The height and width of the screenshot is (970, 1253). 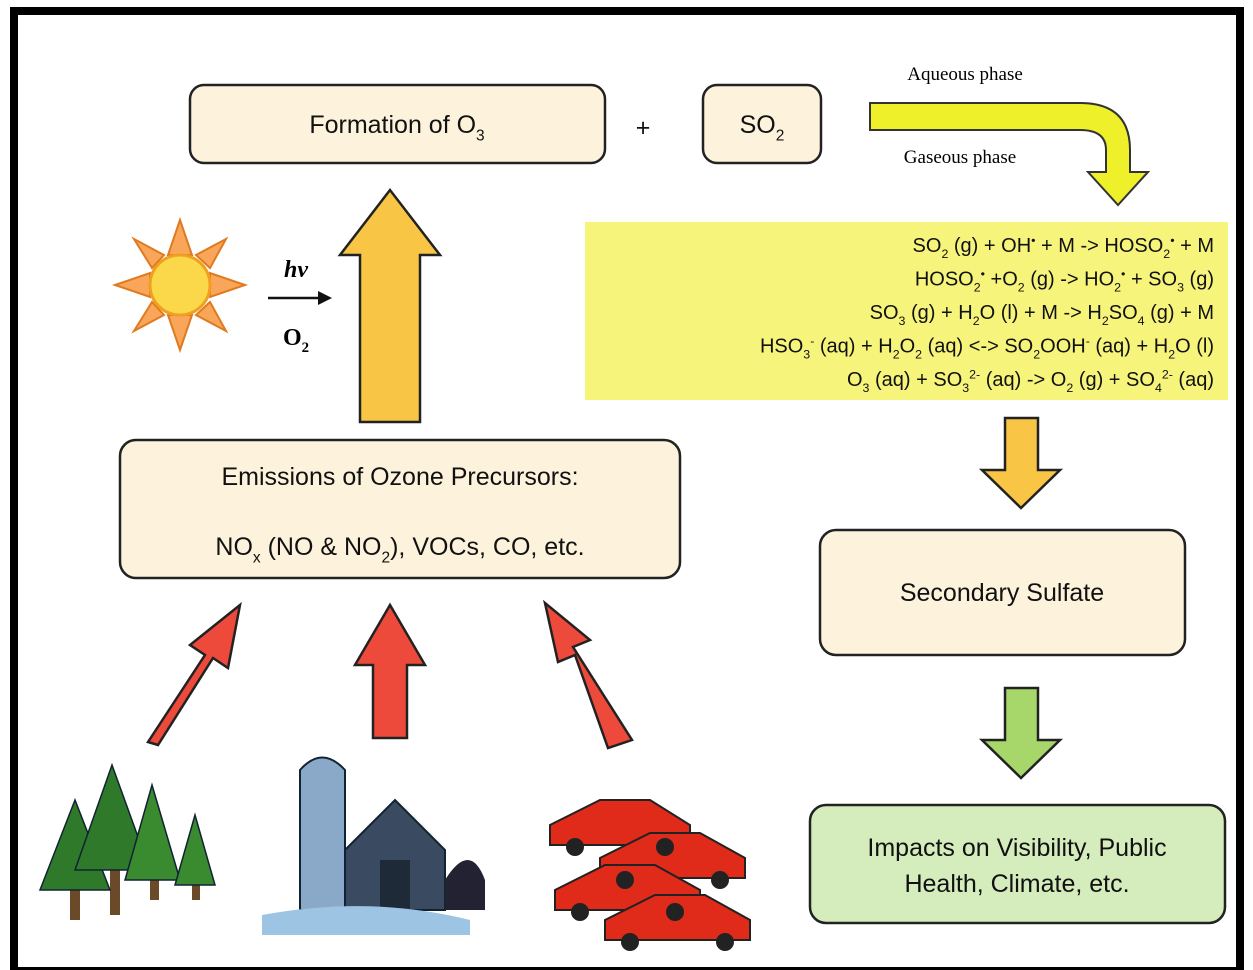 I want to click on trees, so click(x=127, y=841).